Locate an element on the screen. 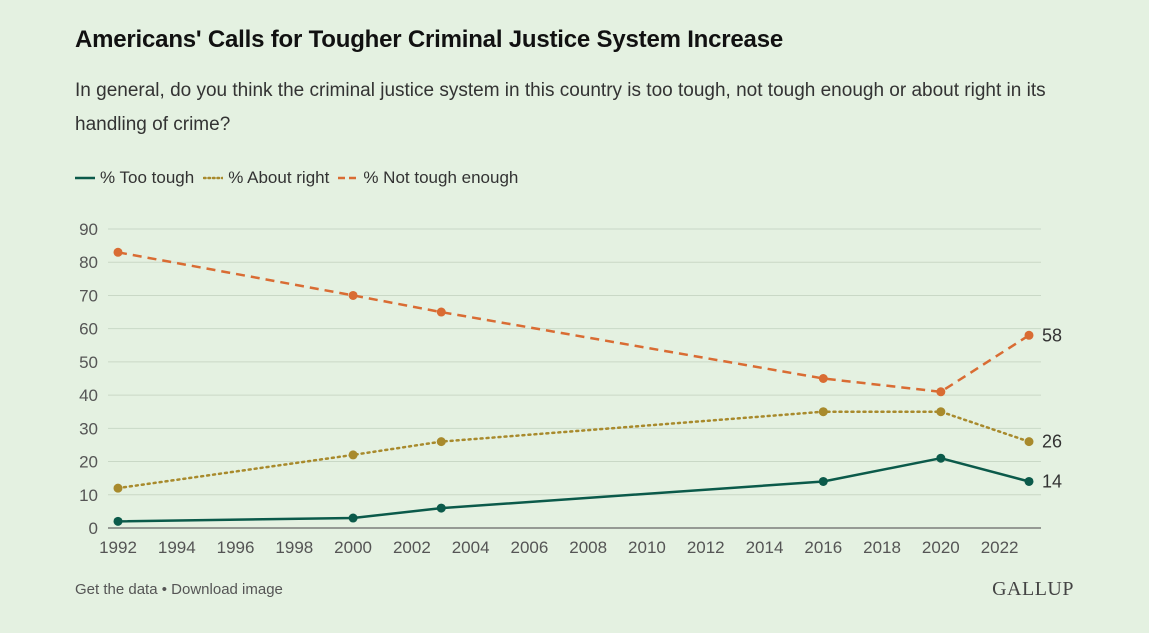  y-tick-label: 20 is located at coordinates (88, 462).